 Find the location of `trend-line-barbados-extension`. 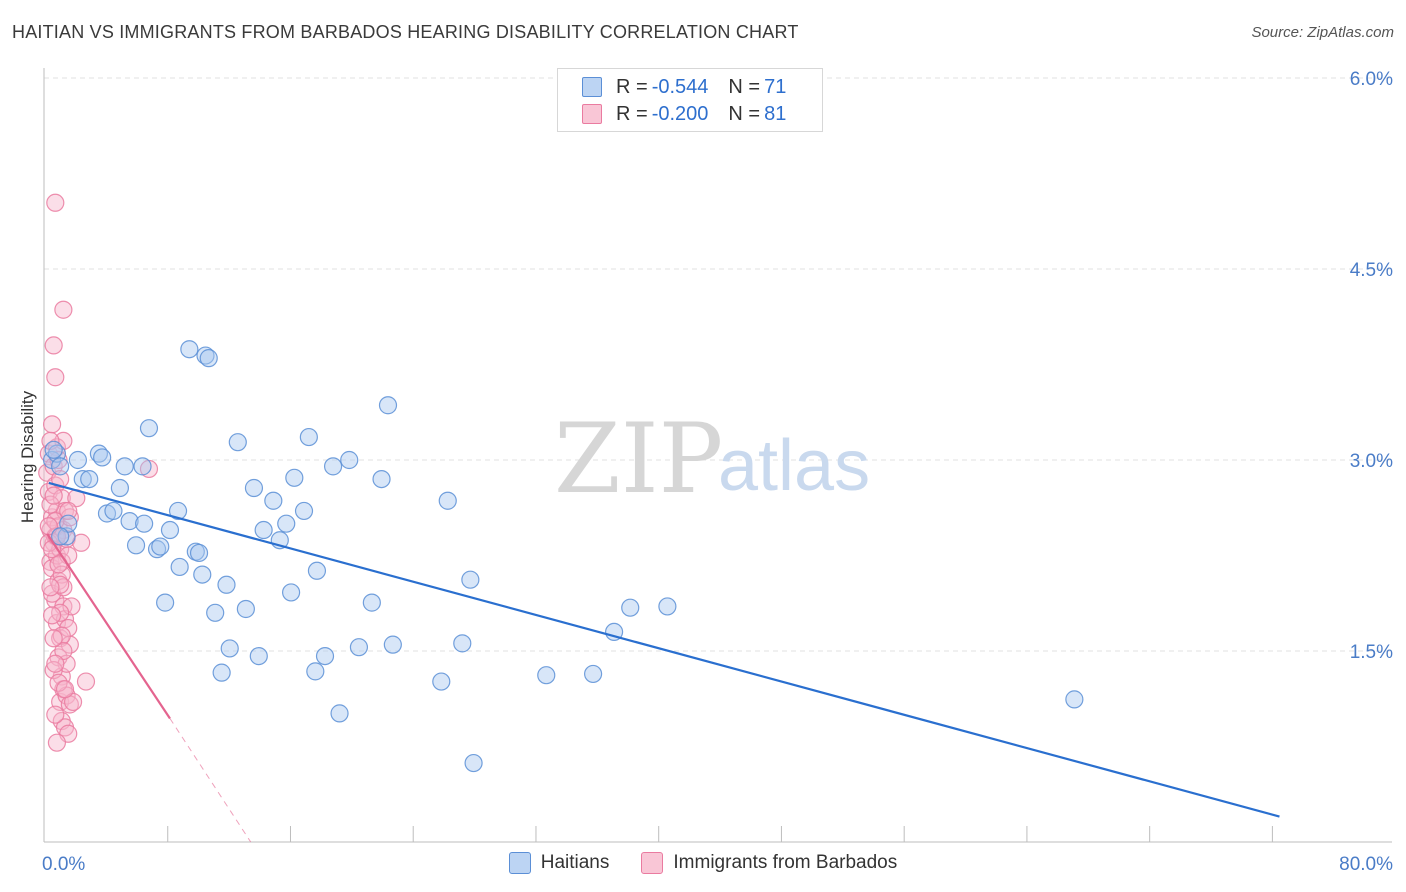

trend-line-barbados-extension is located at coordinates (210, 780).